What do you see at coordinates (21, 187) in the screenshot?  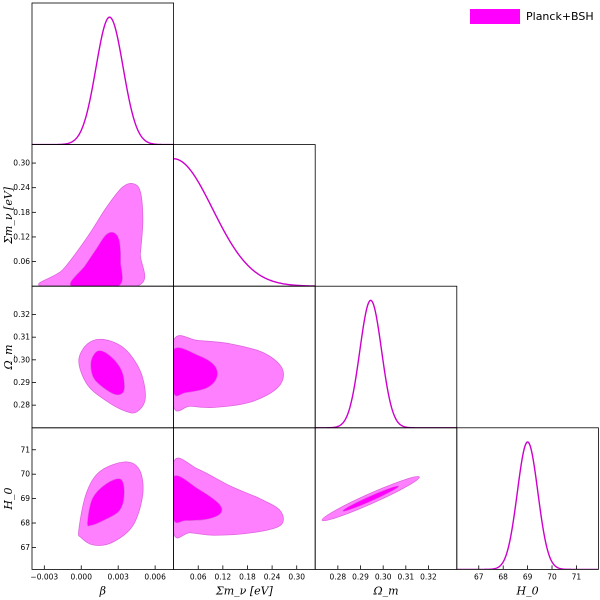 I see `y-tick-label: 0.24` at bounding box center [21, 187].